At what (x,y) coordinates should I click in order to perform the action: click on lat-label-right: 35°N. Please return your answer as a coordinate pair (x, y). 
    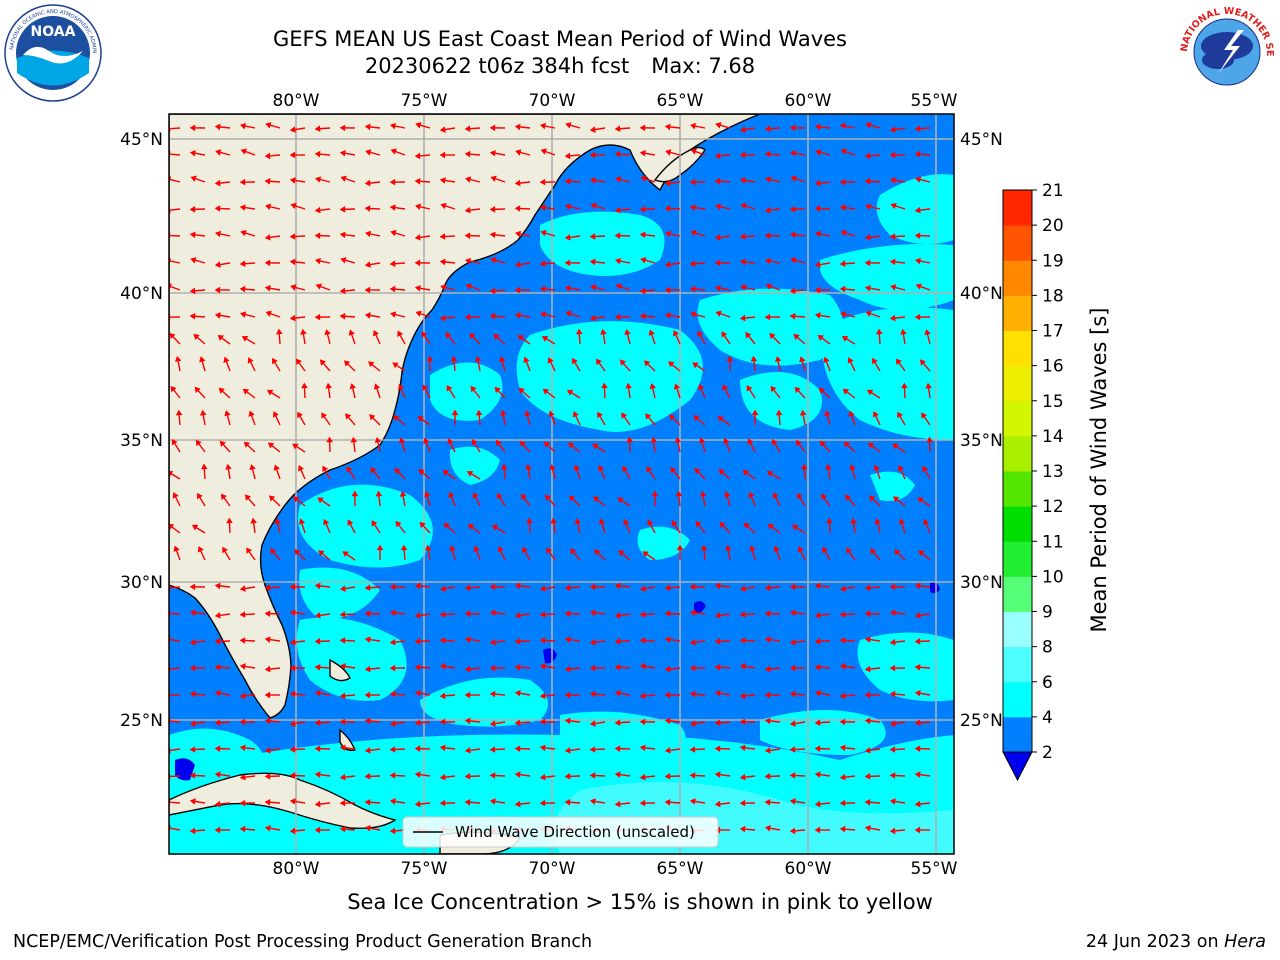
    Looking at the image, I should click on (981, 441).